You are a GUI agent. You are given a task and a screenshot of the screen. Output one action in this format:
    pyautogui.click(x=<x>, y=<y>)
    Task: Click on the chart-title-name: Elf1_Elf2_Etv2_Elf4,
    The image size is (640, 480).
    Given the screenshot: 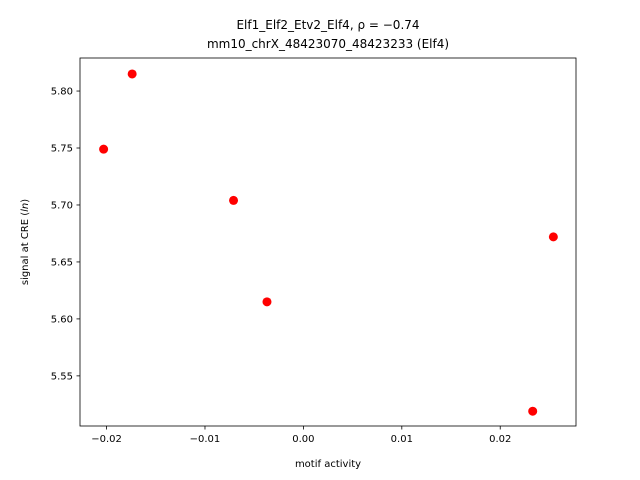 What is the action you would take?
    pyautogui.click(x=296, y=25)
    